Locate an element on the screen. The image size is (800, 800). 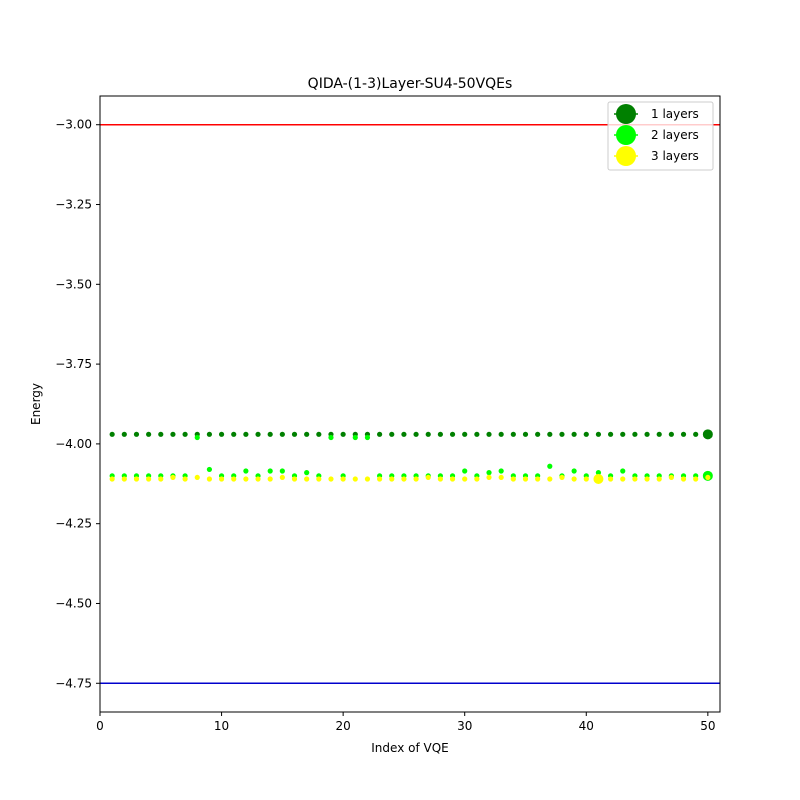
y-tick-label: −4.25 is located at coordinates (73, 524).